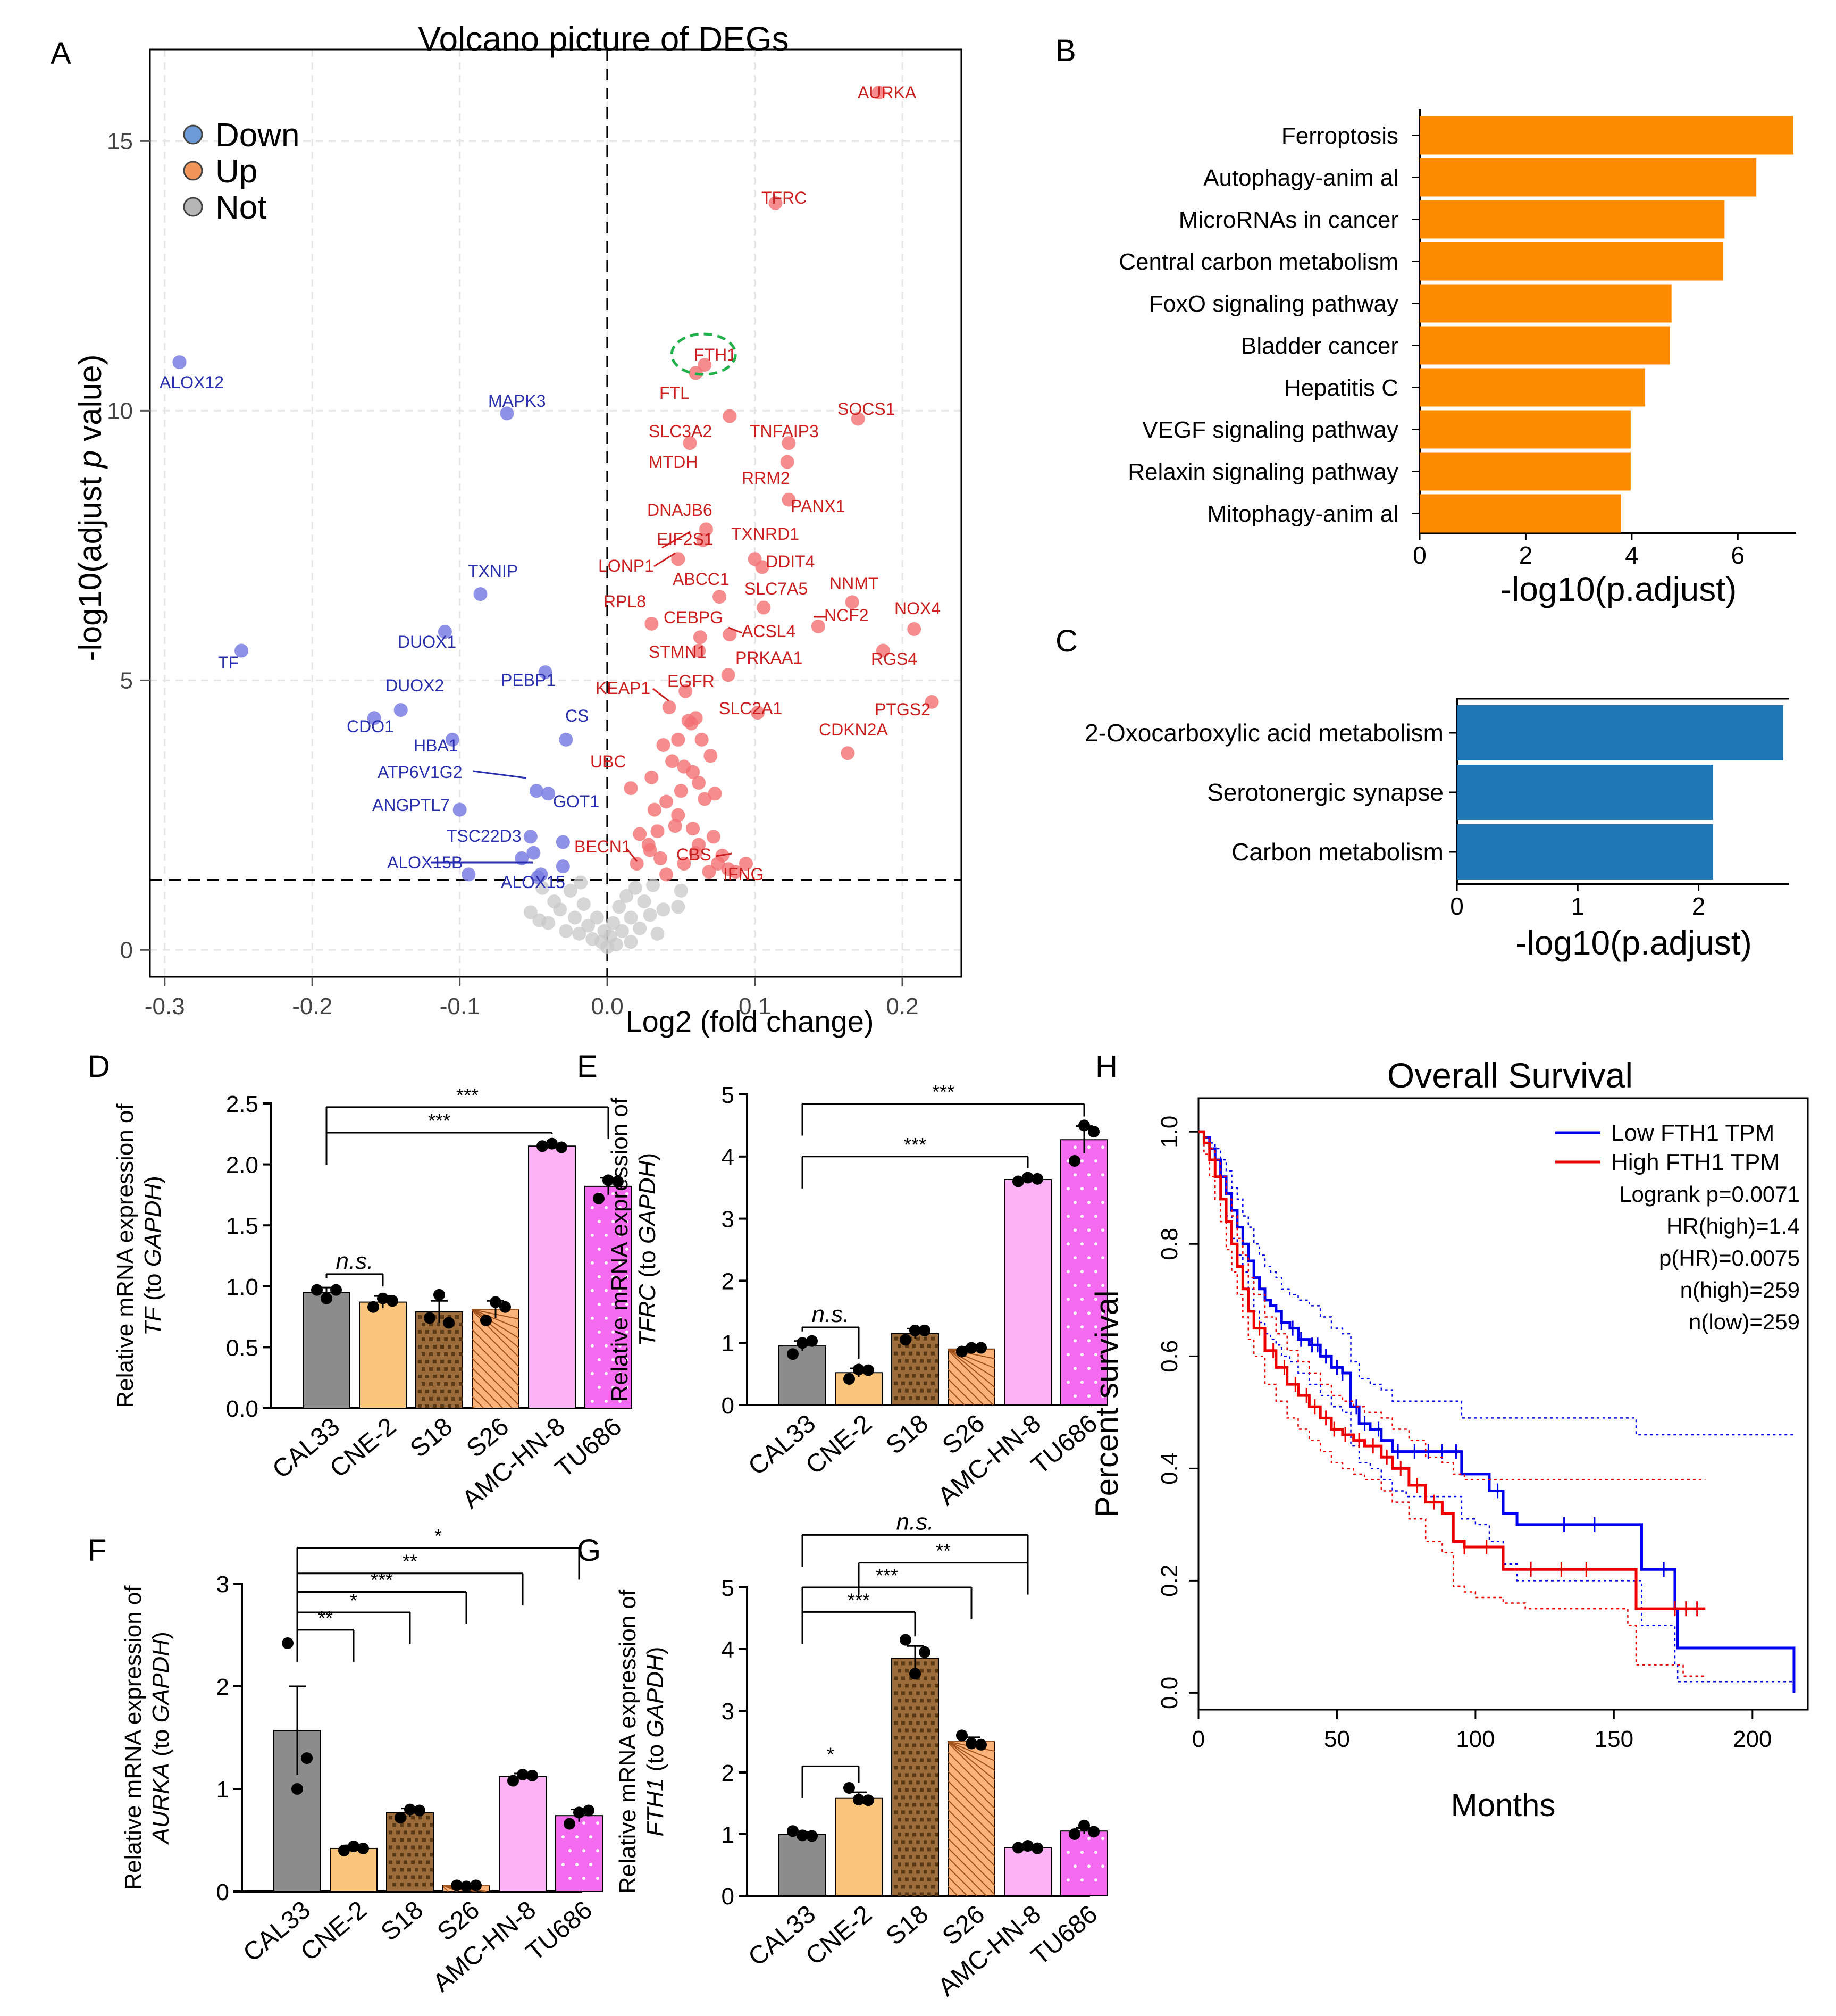 The width and height of the screenshot is (1836, 2016). What do you see at coordinates (655, 1696) in the screenshot?
I see `y-axis-label-part: GAPDH` at bounding box center [655, 1696].